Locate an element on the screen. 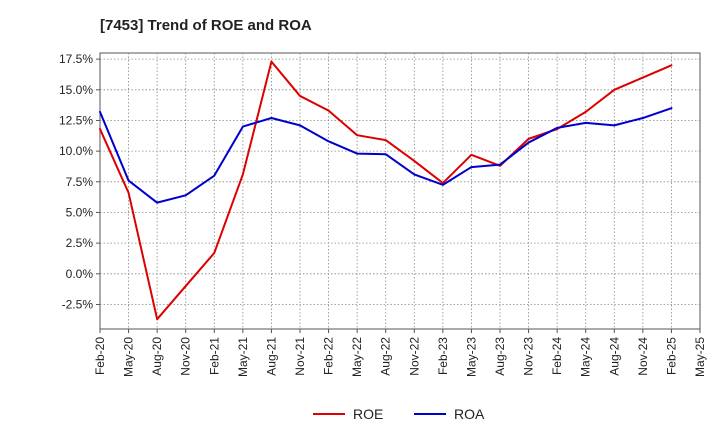 This screenshot has width=720, height=440. y-tick-label: 5.0% is located at coordinates (80, 212).